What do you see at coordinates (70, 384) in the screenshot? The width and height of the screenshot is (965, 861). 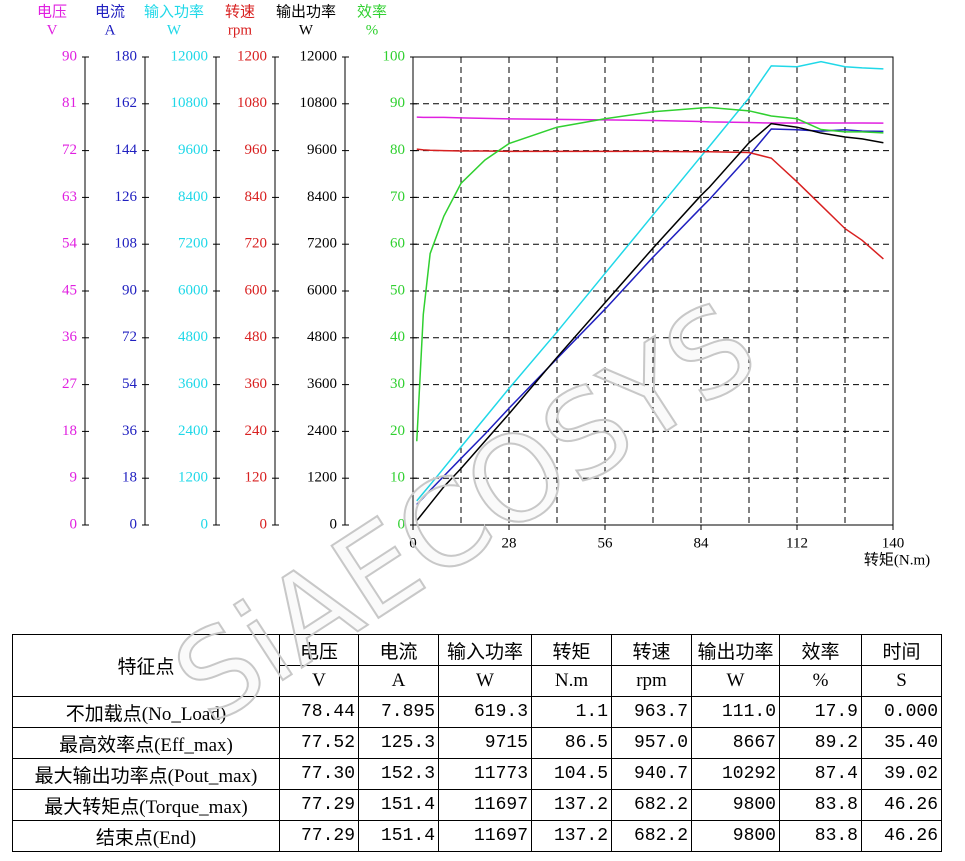 I see `y-tick-label: 27` at bounding box center [70, 384].